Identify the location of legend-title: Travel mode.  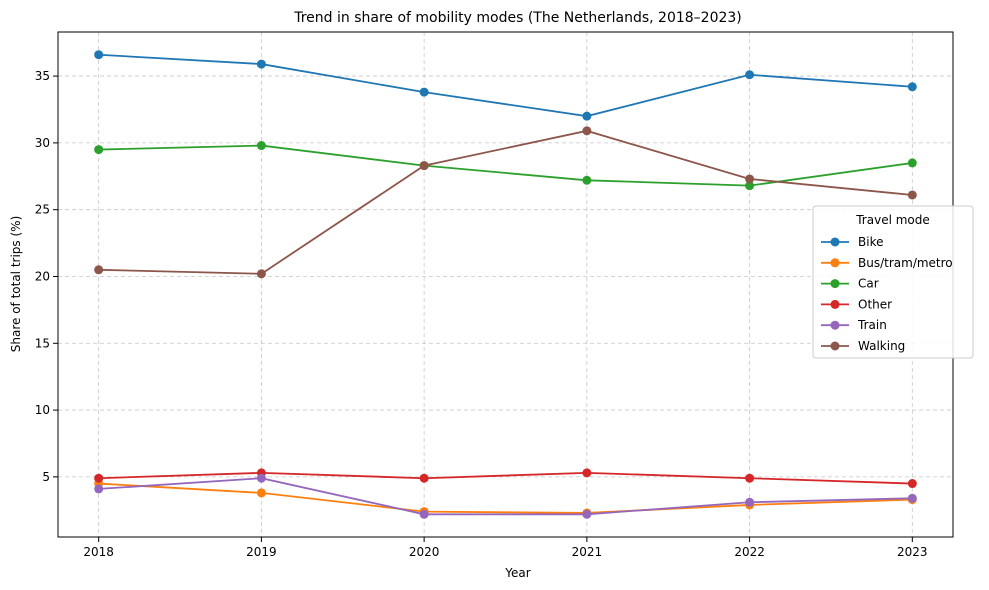
(892, 220).